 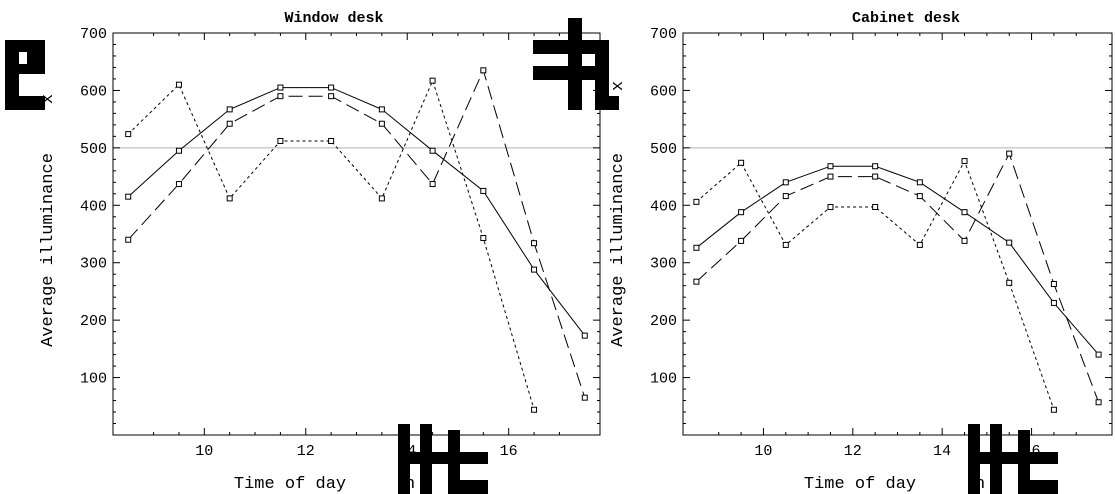 What do you see at coordinates (333, 18) in the screenshot?
I see `chart-title: Window desk` at bounding box center [333, 18].